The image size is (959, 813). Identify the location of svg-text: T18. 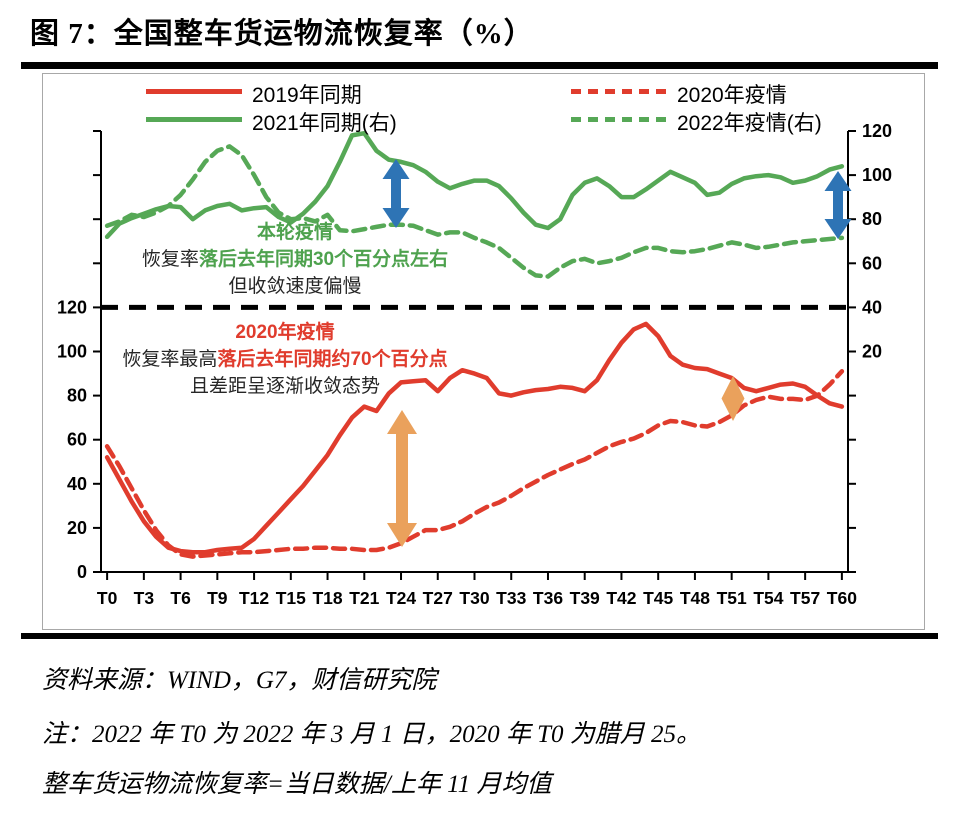
(327, 598).